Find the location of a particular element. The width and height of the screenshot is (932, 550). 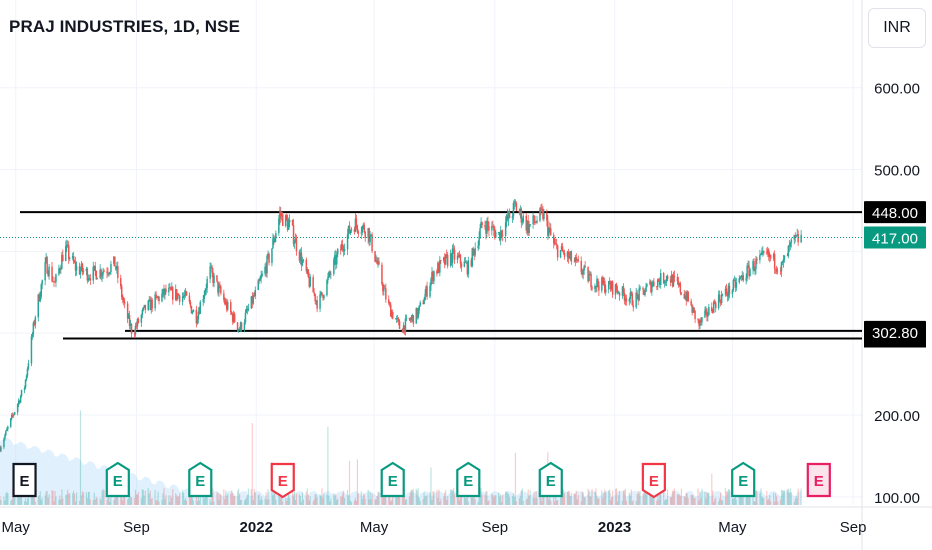

currency-selector: INR is located at coordinates (897, 28).